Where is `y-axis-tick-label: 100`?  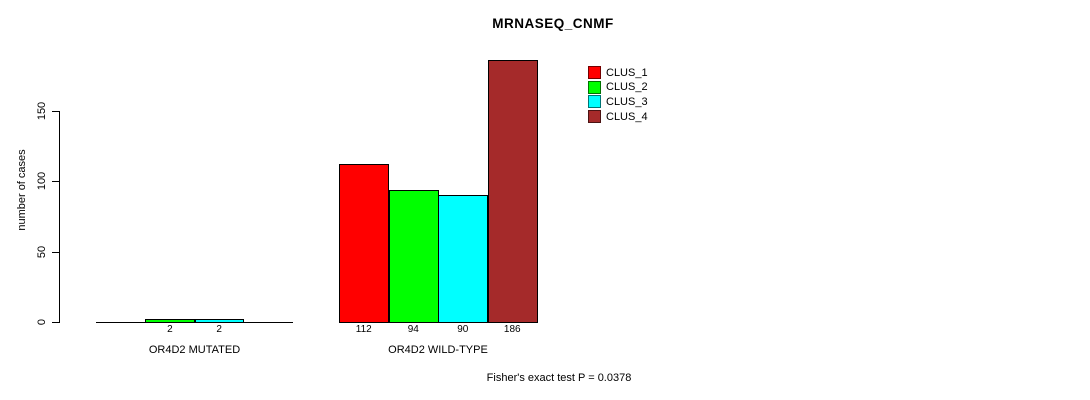 y-axis-tick-label: 100 is located at coordinates (42, 181).